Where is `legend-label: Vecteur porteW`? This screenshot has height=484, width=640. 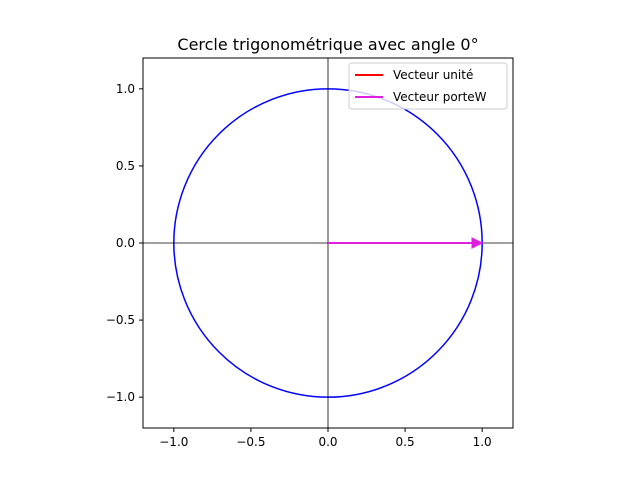
legend-label: Vecteur porteW is located at coordinates (440, 97).